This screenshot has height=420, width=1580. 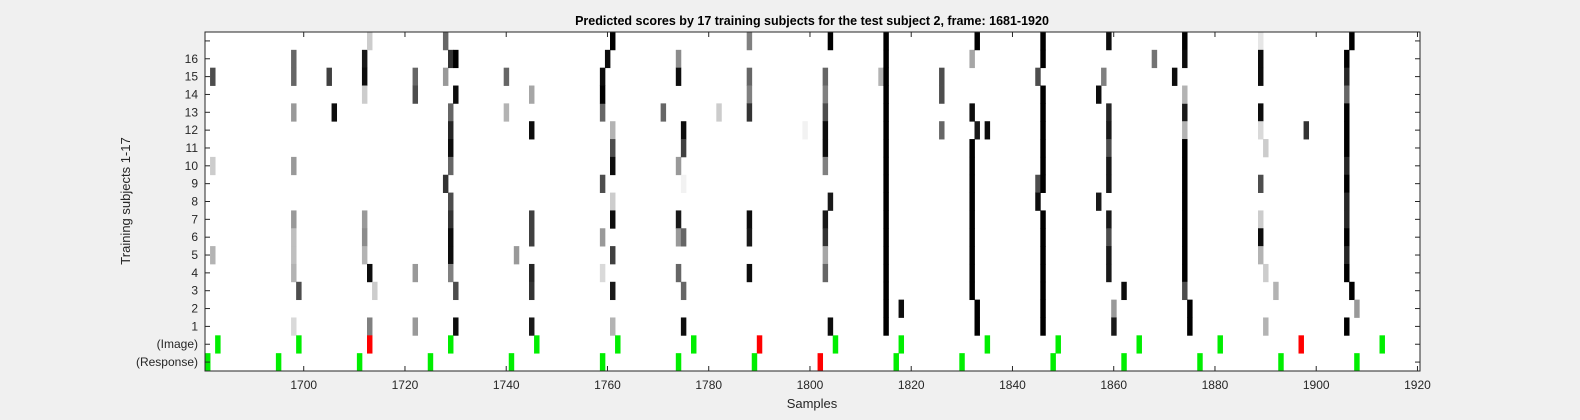 What do you see at coordinates (194, 202) in the screenshot?
I see `y-tick-label-9: 8` at bounding box center [194, 202].